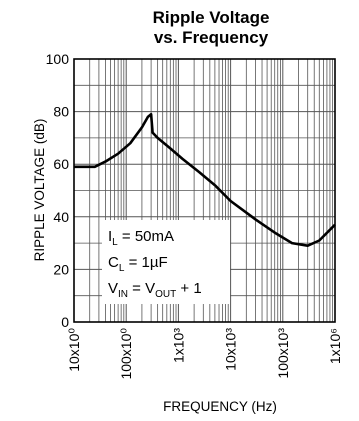 The image size is (359, 421). What do you see at coordinates (178, 345) in the screenshot?
I see `x-tick-label: 1x10³` at bounding box center [178, 345].